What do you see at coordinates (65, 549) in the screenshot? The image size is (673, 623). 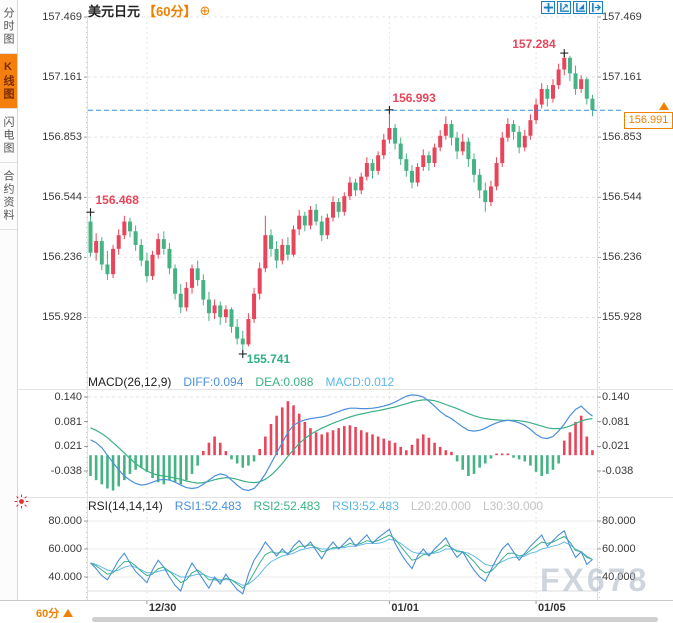 I see `rsi-axis-label-left: 60.000` at bounding box center [65, 549].